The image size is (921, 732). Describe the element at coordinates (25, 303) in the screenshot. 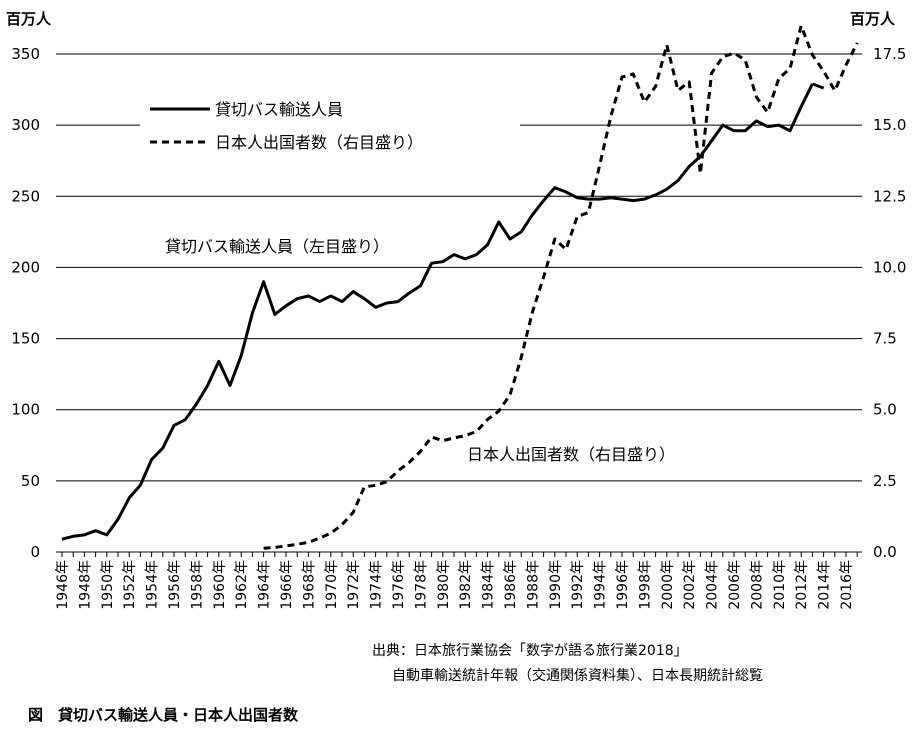

I see `left-axis-ticks: 0 50 100 150 200 250 300 350` at that location.